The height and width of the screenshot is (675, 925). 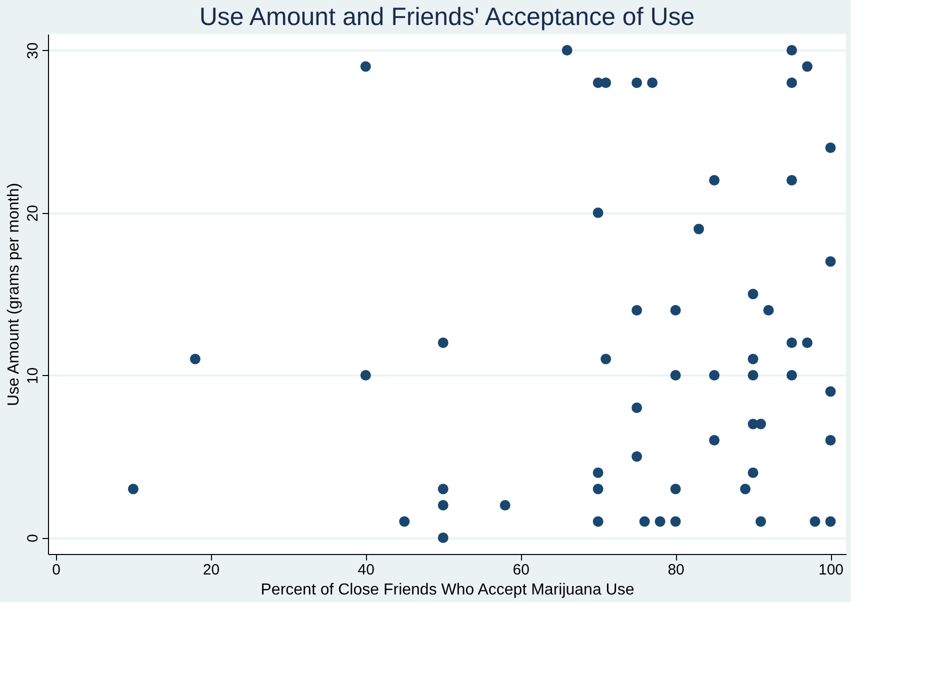 I want to click on y-tick-label: 20, so click(x=33, y=213).